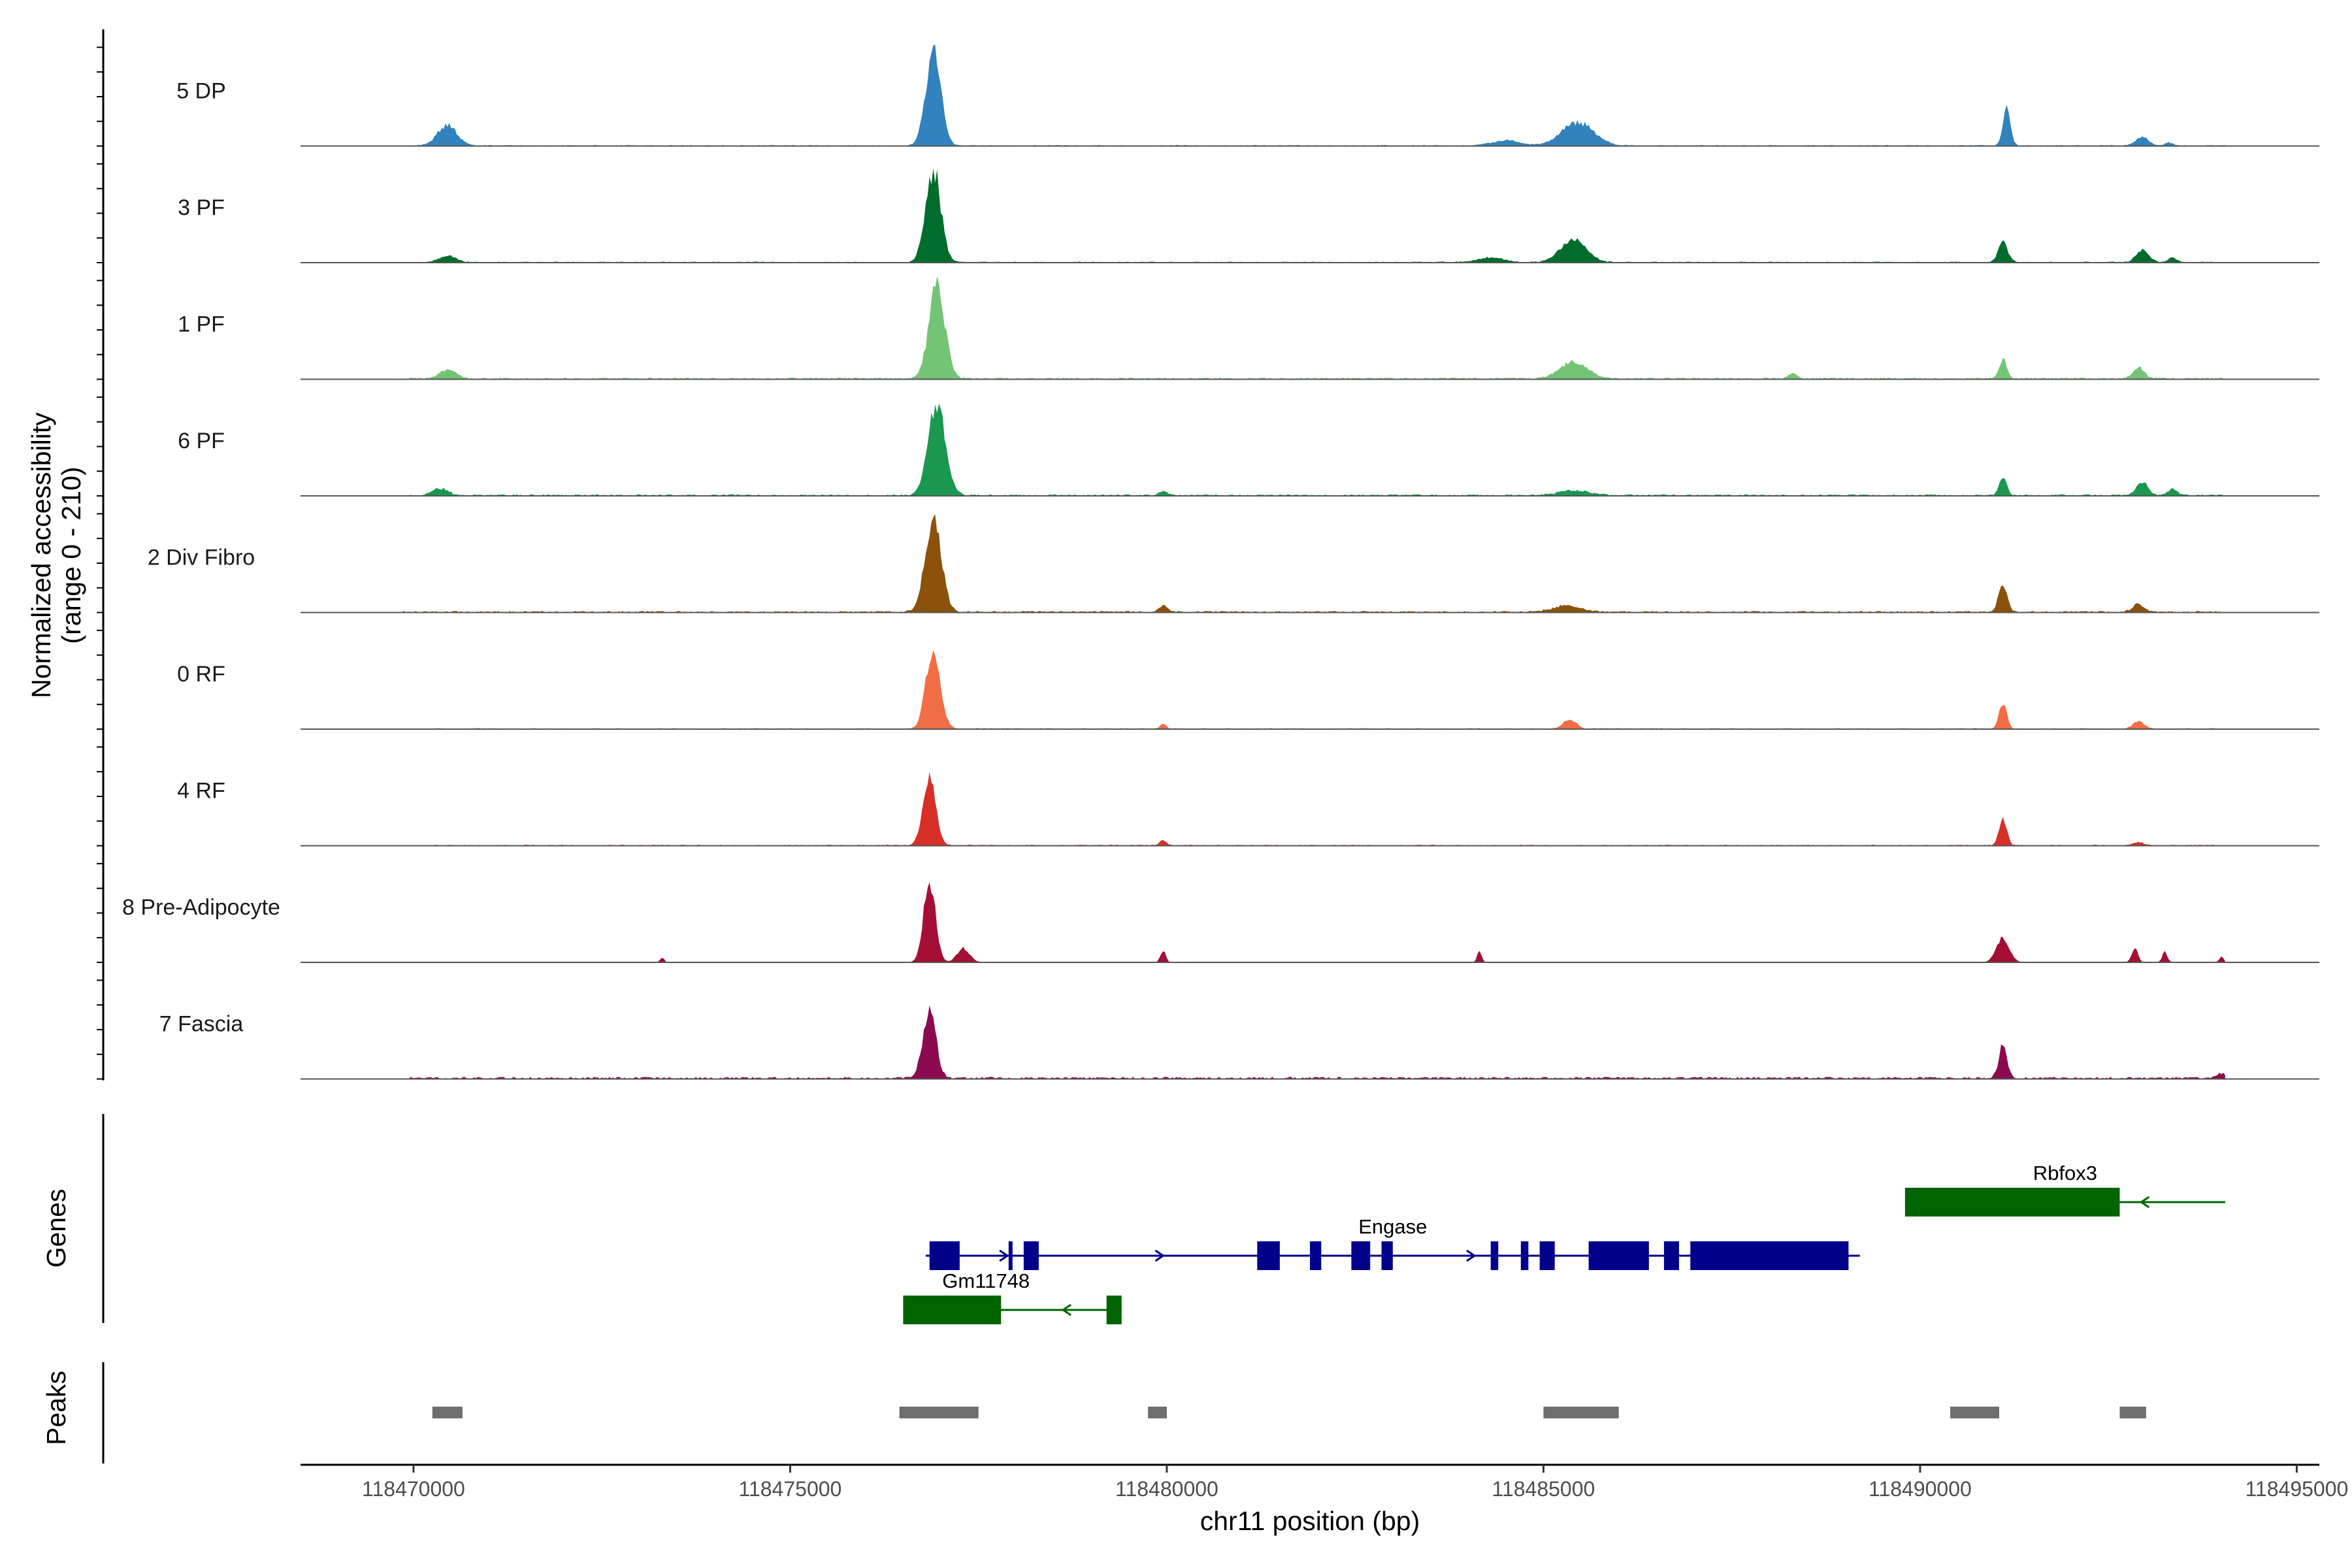 Image resolution: width=2352 pixels, height=1568 pixels. I want to click on left-axes, so click(101, 746).